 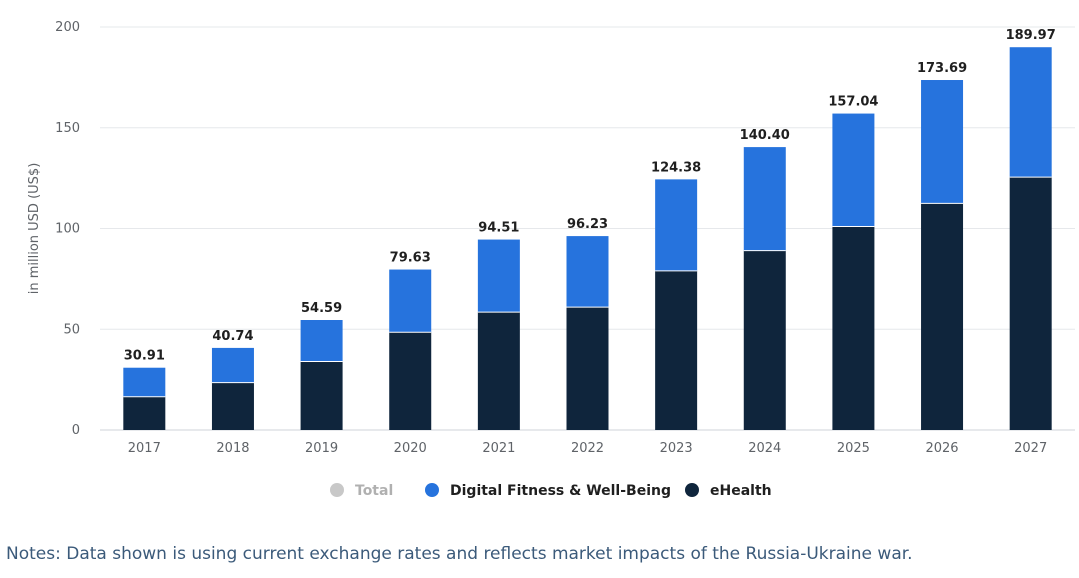 I want to click on bar-digital-fitness-well-being-2018, so click(x=232, y=365).